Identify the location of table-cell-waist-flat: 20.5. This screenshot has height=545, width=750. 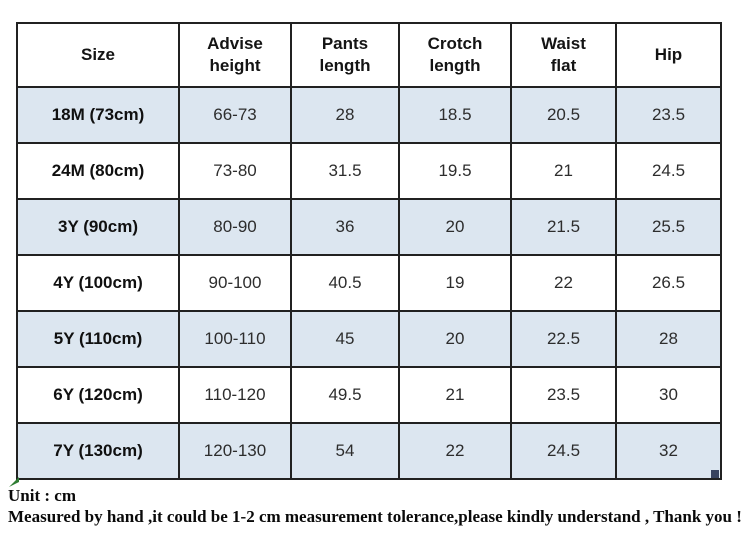
(563, 115).